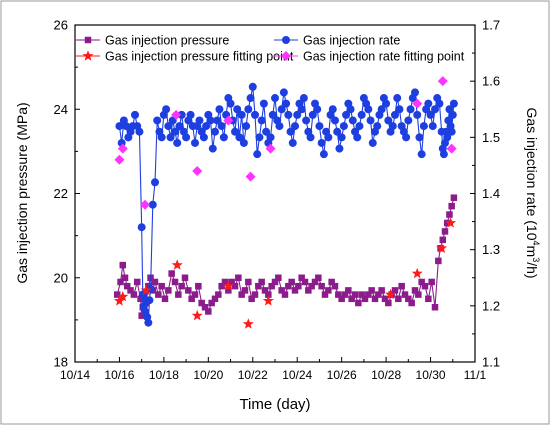 The height and width of the screenshot is (425, 550). What do you see at coordinates (61, 193) in the screenshot?
I see `left-tick-label: 22` at bounding box center [61, 193].